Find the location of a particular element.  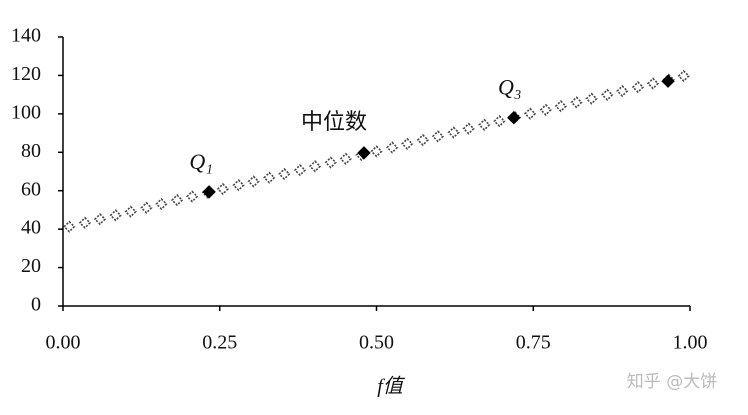

y-tick-label: 140 is located at coordinates (26, 36).